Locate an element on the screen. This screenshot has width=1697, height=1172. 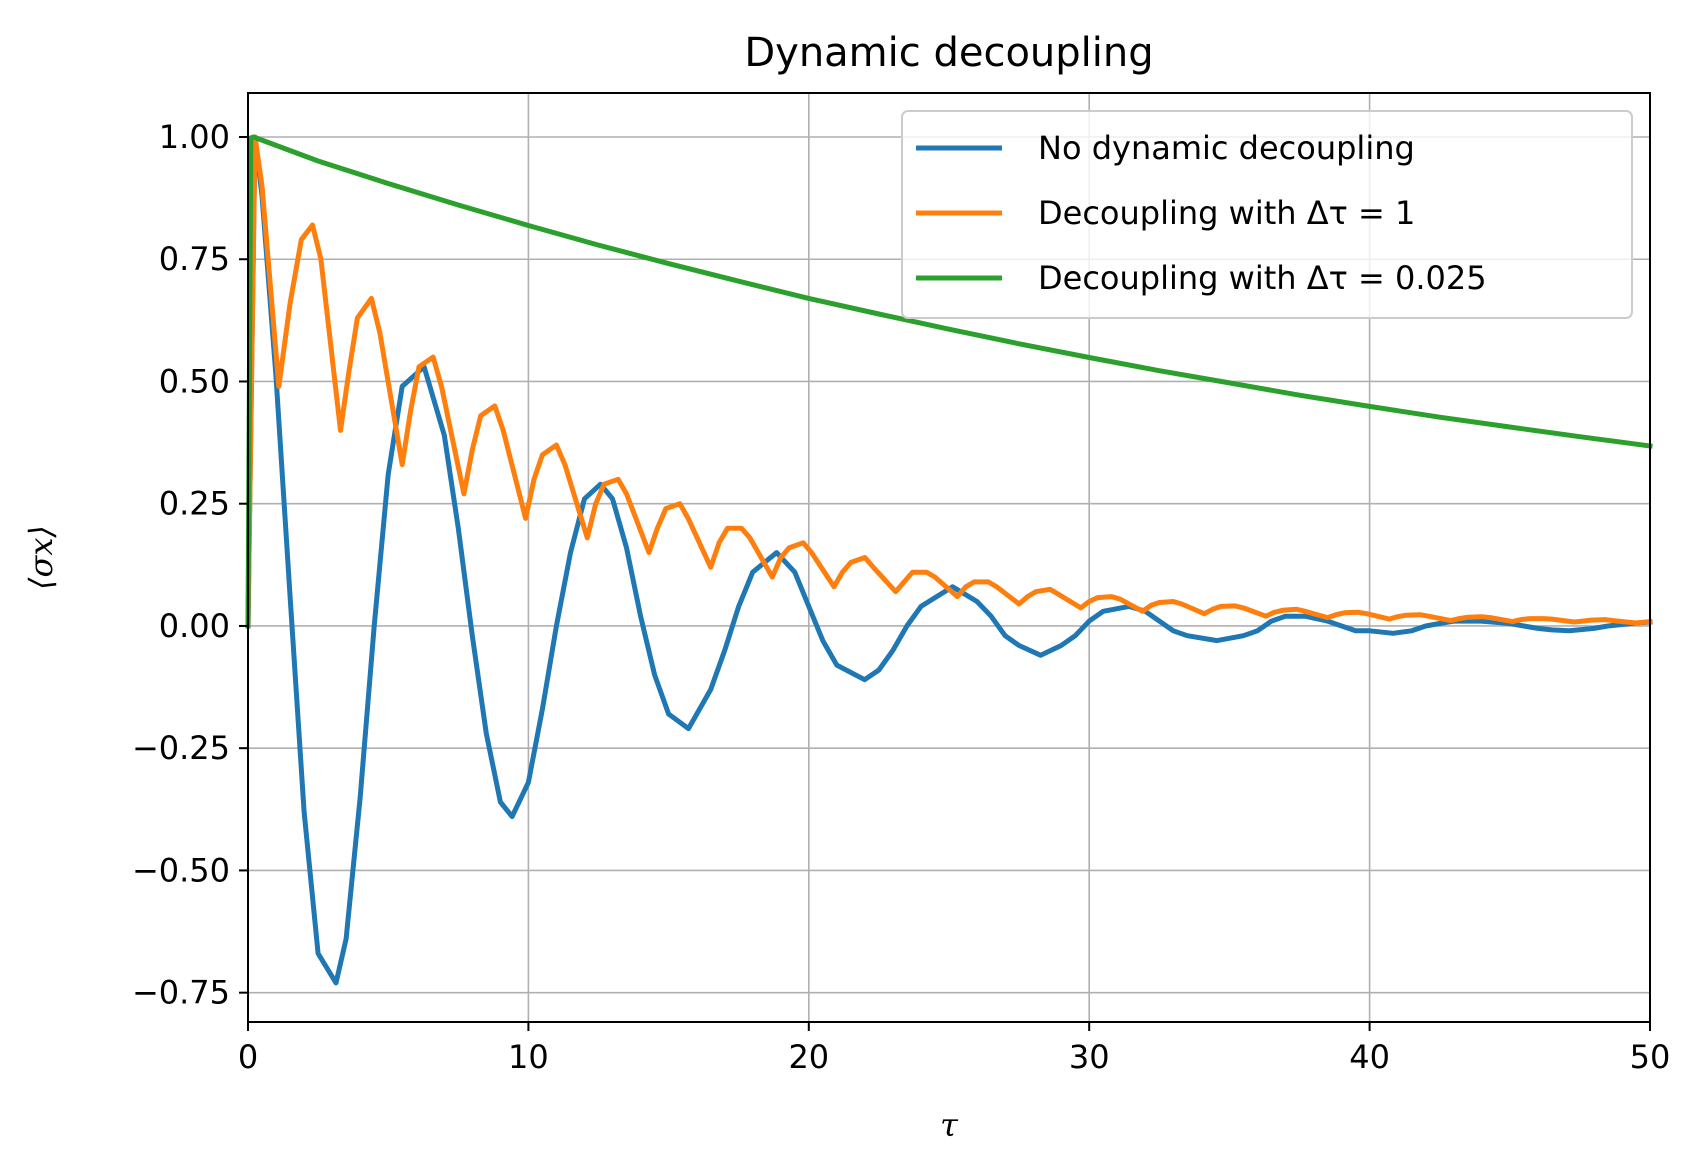
legend-box is located at coordinates (1267, 214).